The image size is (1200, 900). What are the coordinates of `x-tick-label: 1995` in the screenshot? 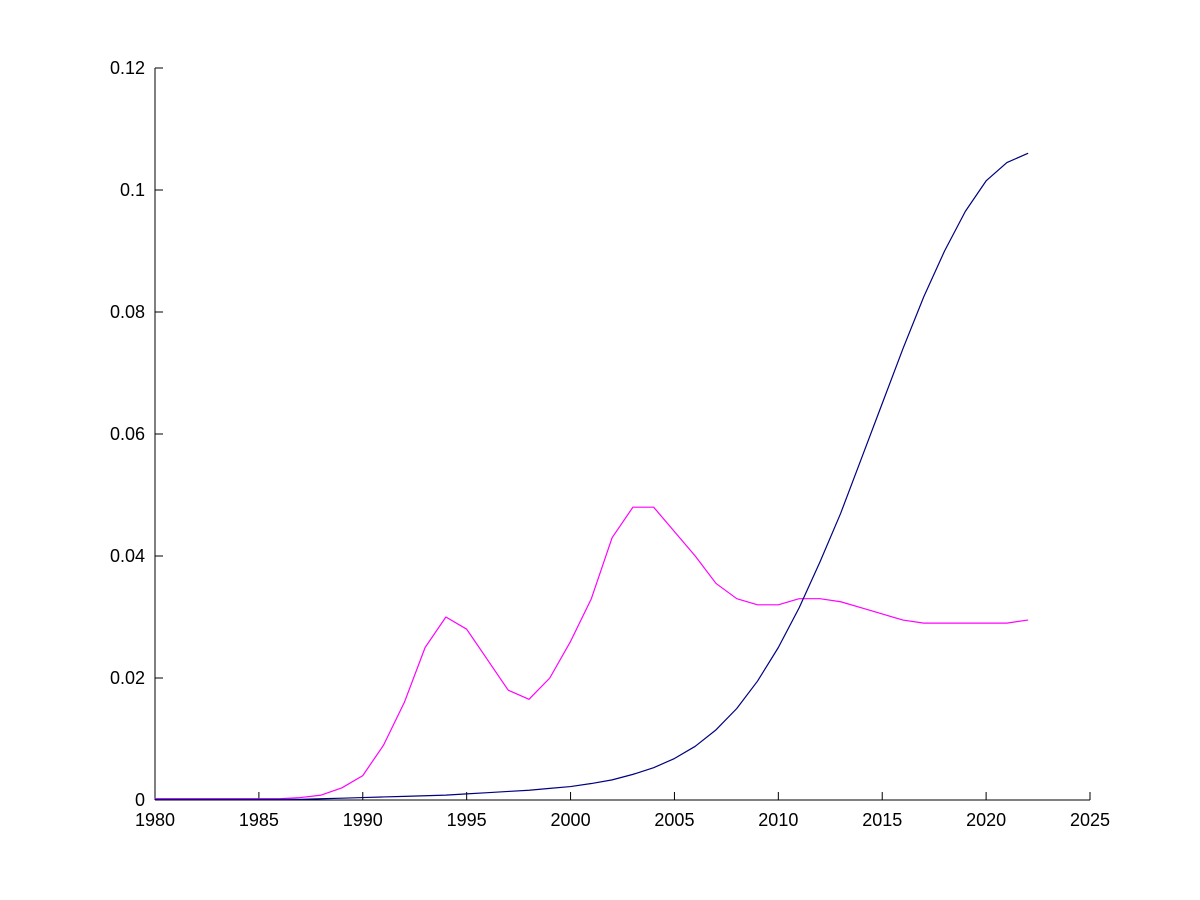 It's located at (467, 820).